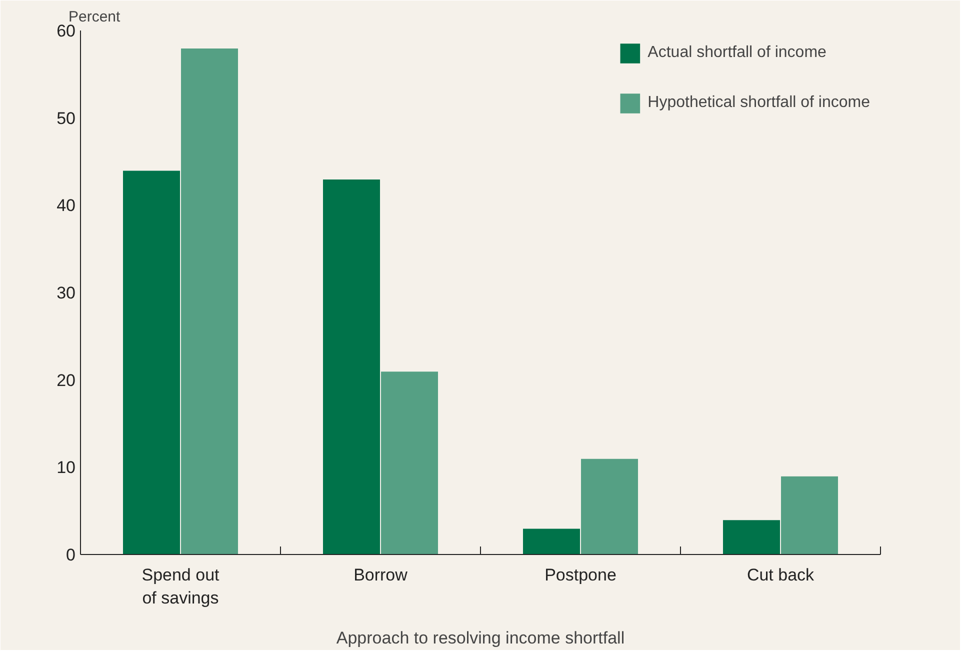  I want to click on x-axis-title: Approach to resolving income shortfall, so click(480, 638).